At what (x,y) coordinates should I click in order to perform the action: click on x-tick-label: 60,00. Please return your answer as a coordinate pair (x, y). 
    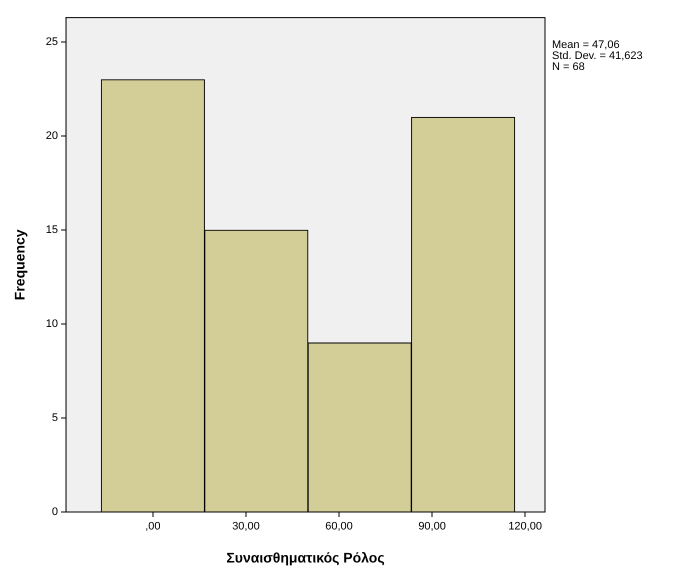
    Looking at the image, I should click on (339, 526).